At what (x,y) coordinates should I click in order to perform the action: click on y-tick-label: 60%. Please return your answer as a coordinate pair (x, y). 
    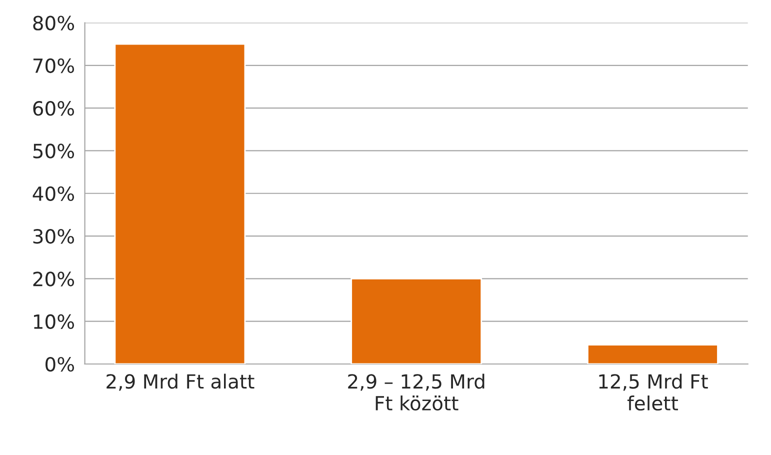
    Looking at the image, I should click on (53, 108).